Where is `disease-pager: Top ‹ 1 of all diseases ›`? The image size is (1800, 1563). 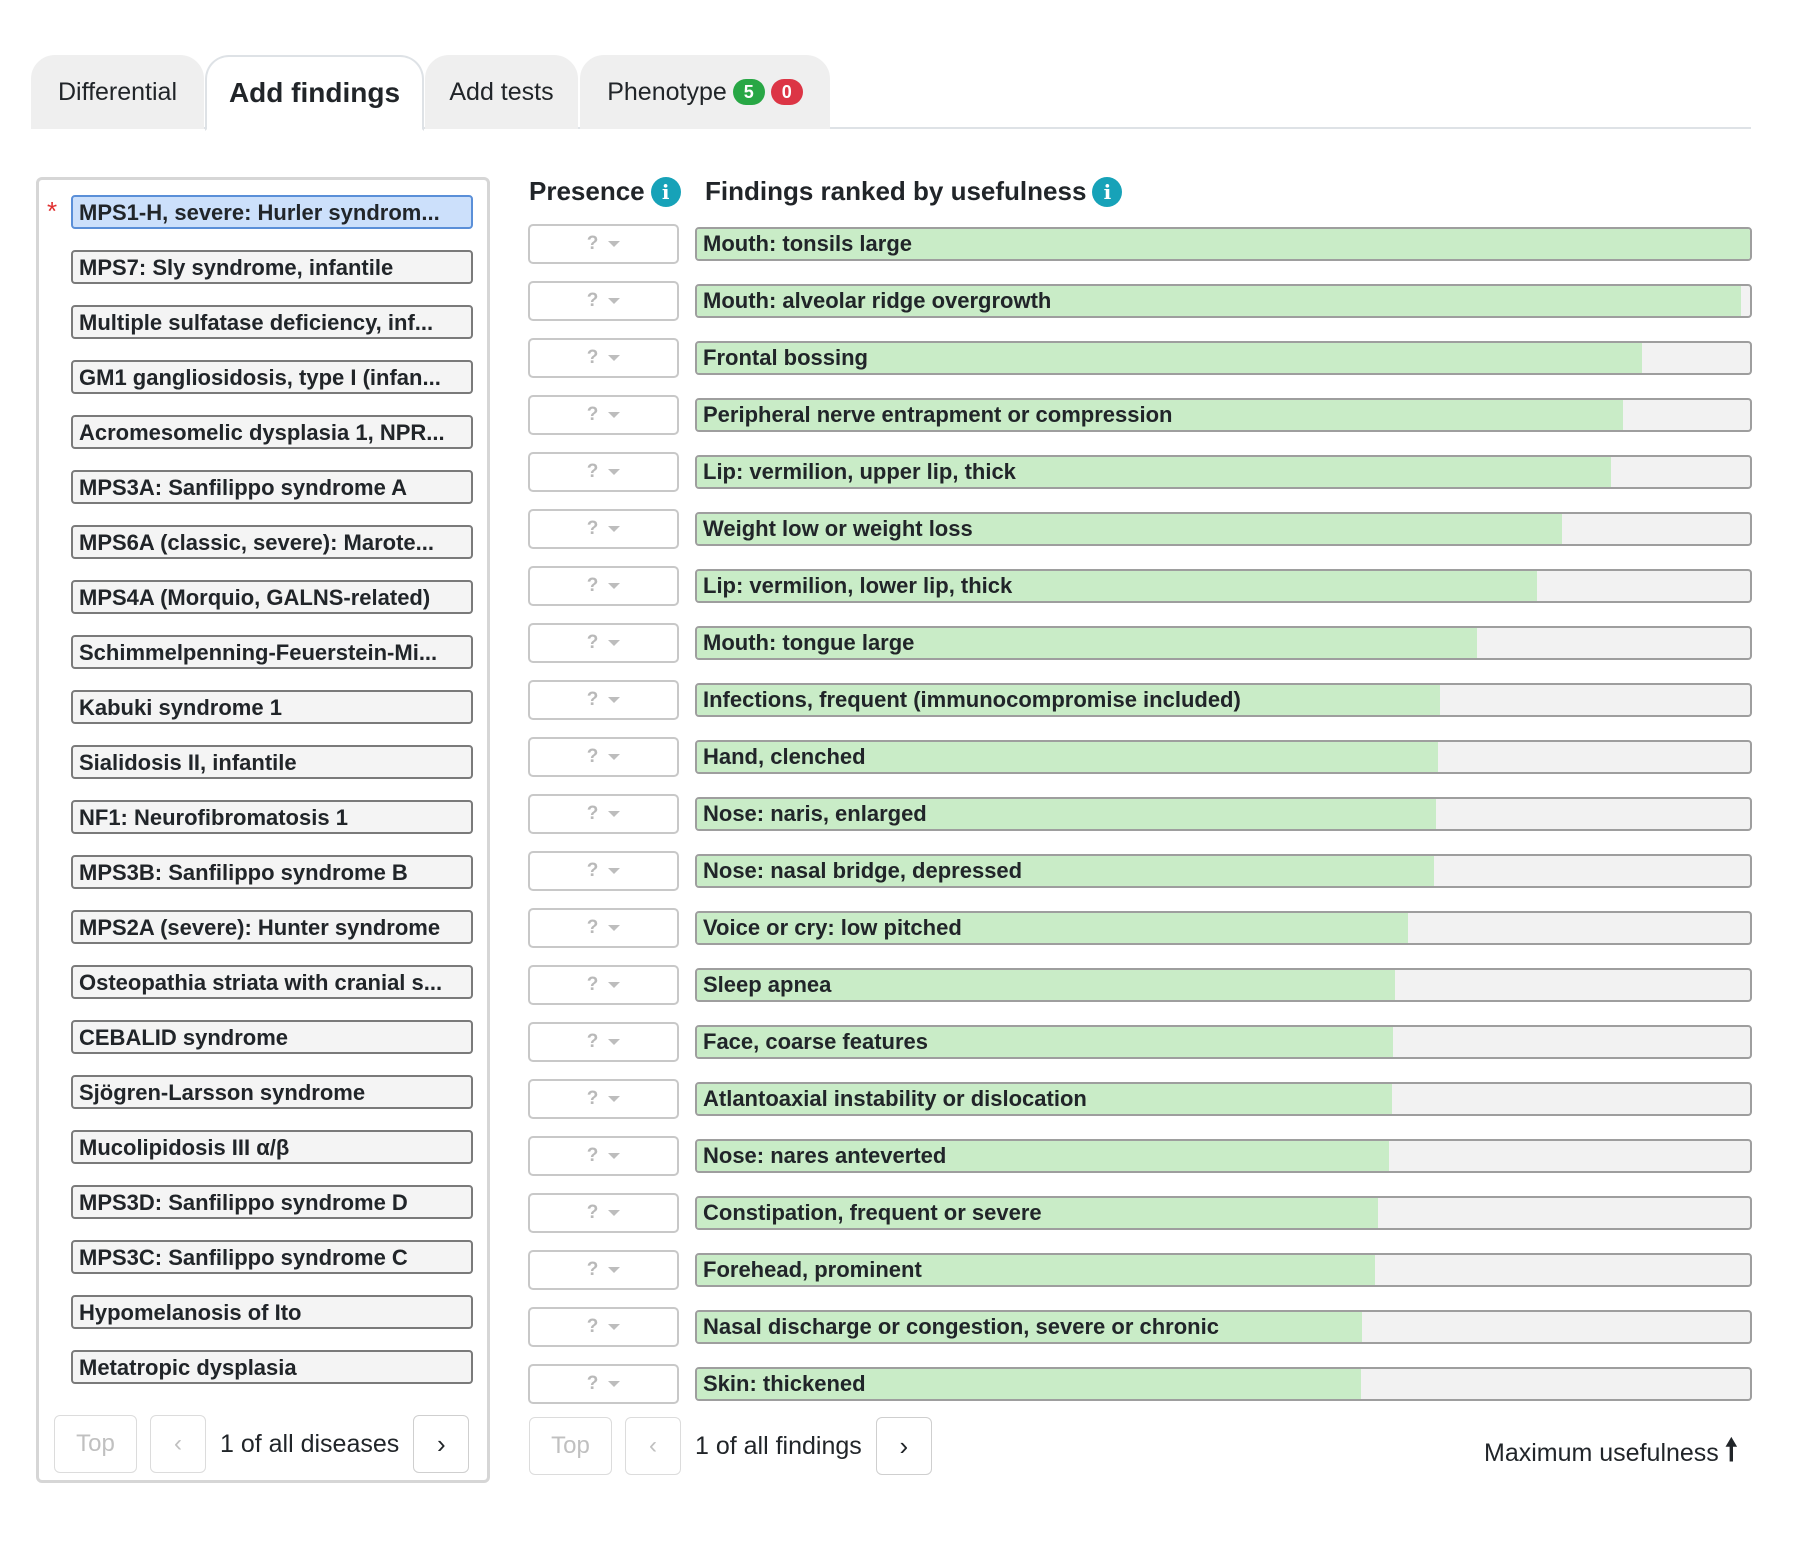
disease-pager: Top ‹ 1 of all diseases › is located at coordinates (262, 1444).